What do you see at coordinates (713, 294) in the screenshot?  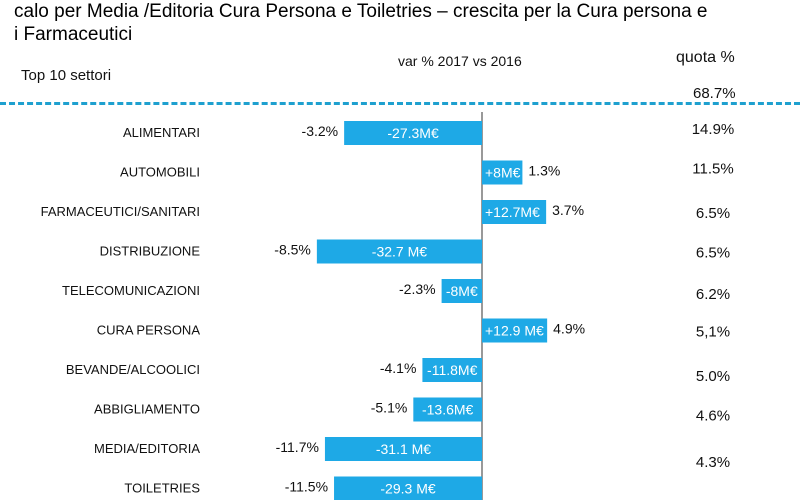 I see `share-label: 6.2%` at bounding box center [713, 294].